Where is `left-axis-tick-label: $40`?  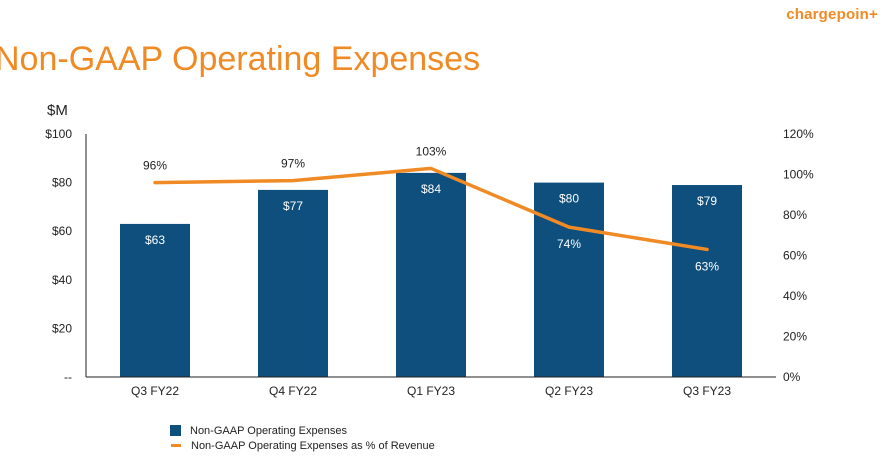 left-axis-tick-label: $40 is located at coordinates (62, 280).